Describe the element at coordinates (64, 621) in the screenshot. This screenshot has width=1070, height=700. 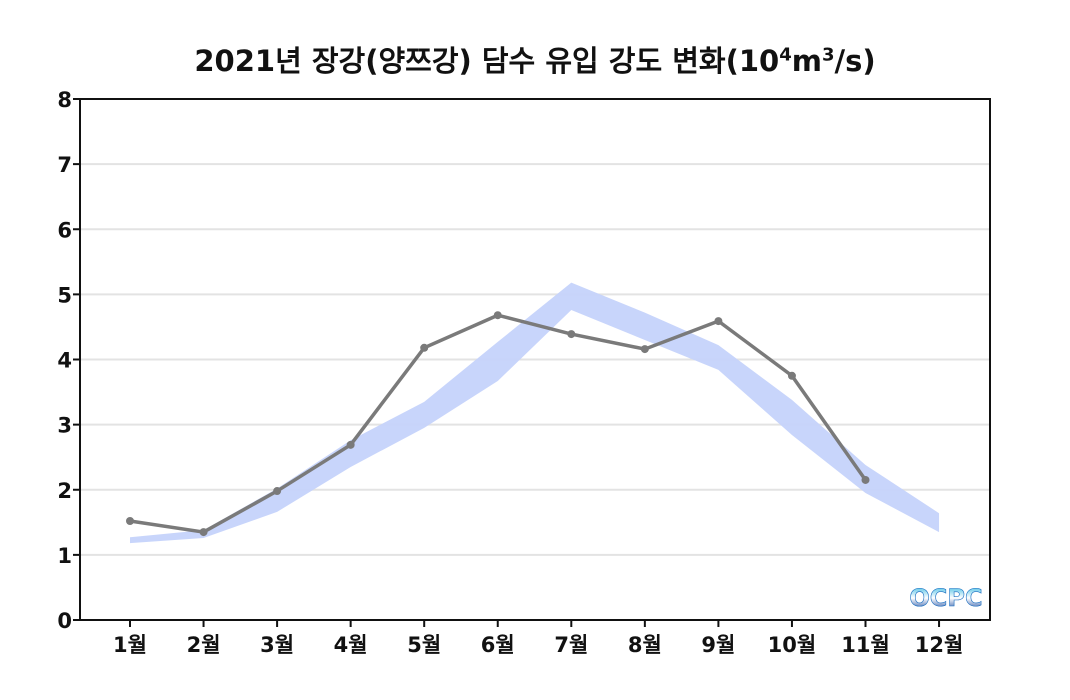
I see `y-tick-label: 0` at that location.